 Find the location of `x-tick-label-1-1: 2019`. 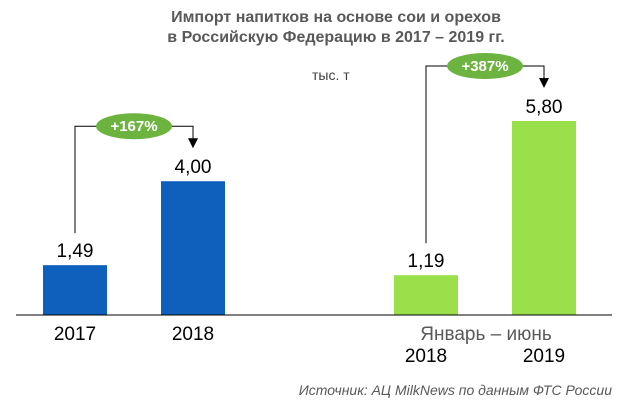

x-tick-label-1-1: 2019 is located at coordinates (544, 356).